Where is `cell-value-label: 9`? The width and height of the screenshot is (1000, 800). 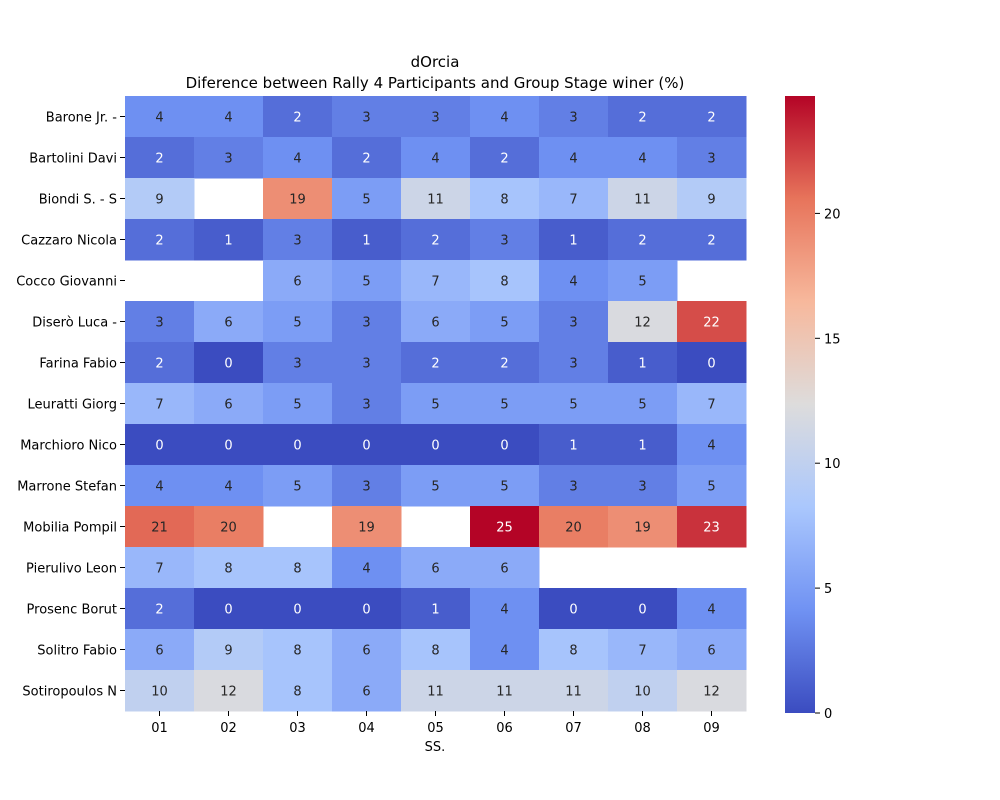
cell-value-label: 9 is located at coordinates (228, 651).